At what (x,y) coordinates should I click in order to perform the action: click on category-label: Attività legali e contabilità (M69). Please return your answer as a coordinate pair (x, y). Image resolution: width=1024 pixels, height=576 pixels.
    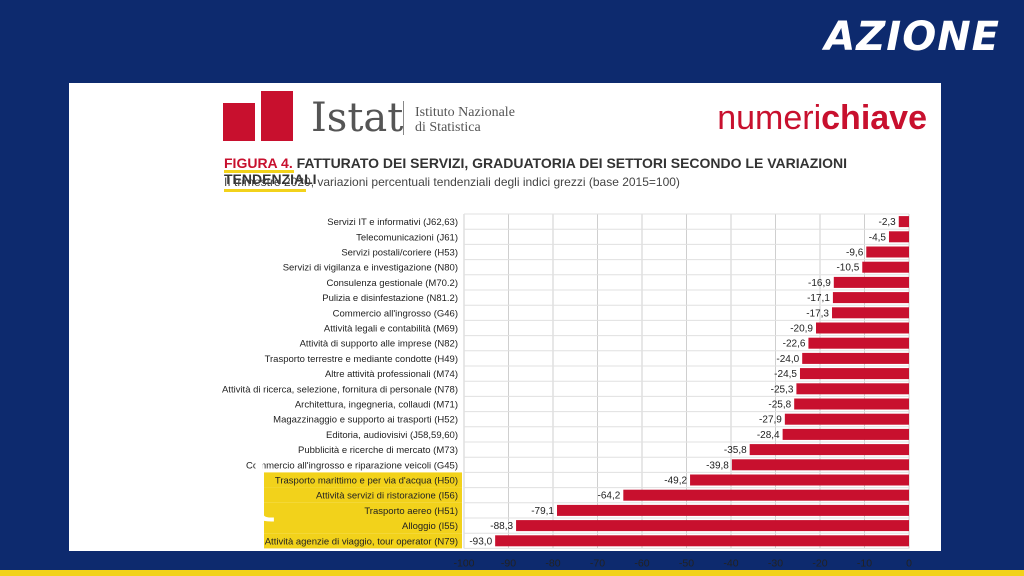
    Looking at the image, I should click on (391, 329).